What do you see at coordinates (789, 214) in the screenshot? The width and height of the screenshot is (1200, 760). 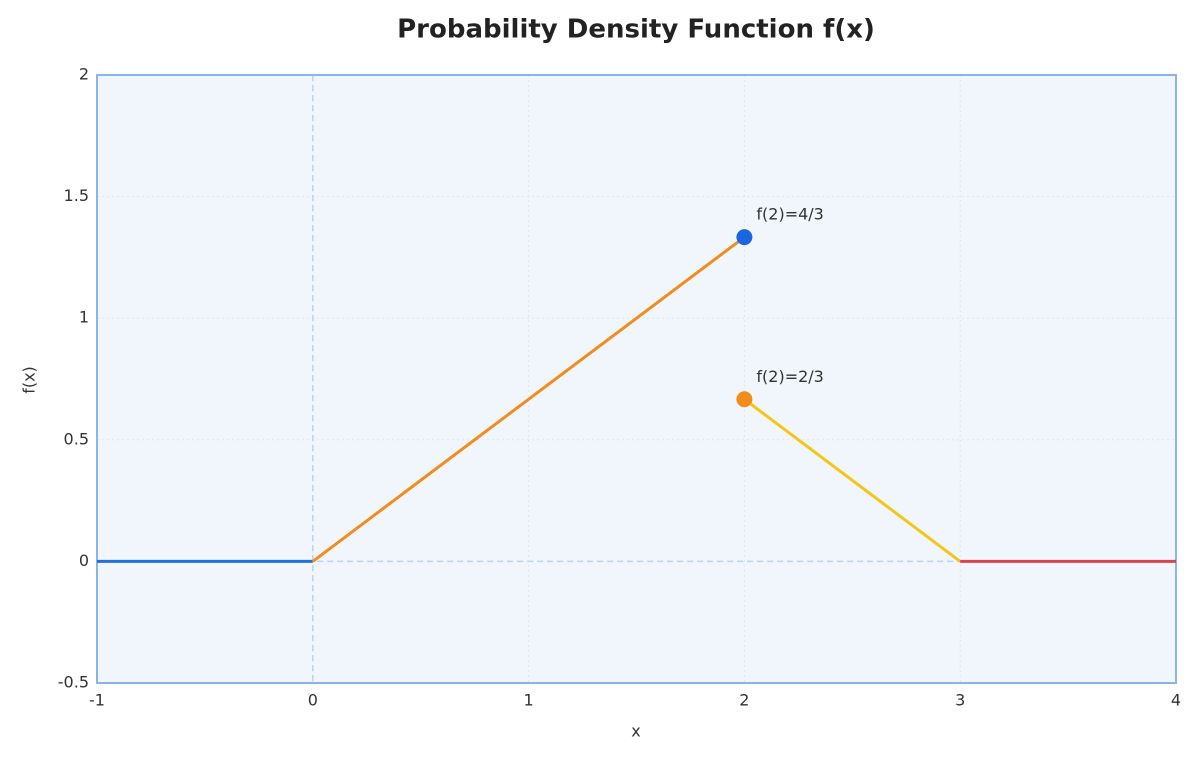 I see `point-label: f(2)=4/3` at bounding box center [789, 214].